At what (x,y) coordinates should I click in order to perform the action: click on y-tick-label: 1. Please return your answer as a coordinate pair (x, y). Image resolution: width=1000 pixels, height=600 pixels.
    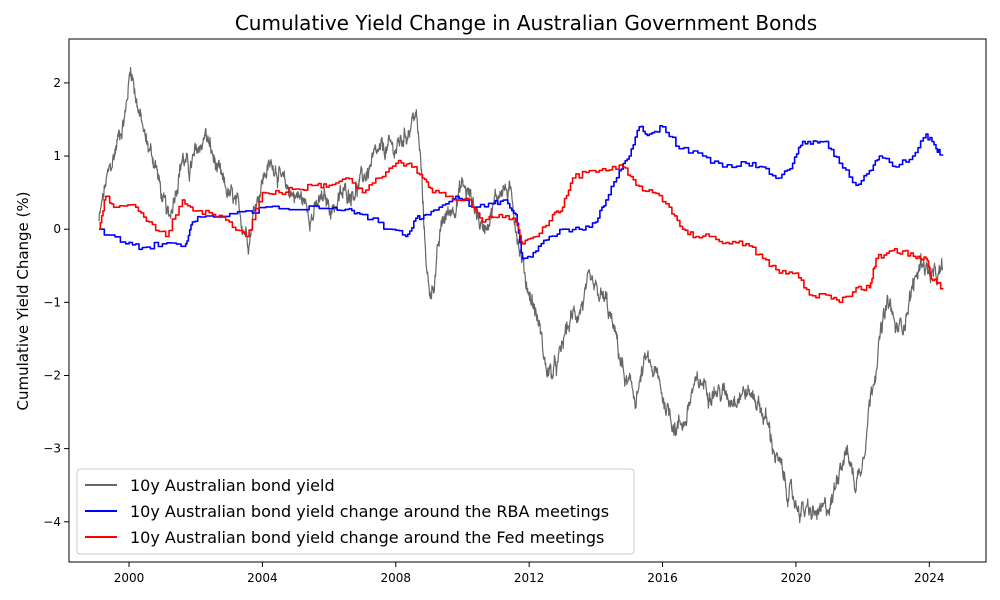
    Looking at the image, I should click on (57, 156).